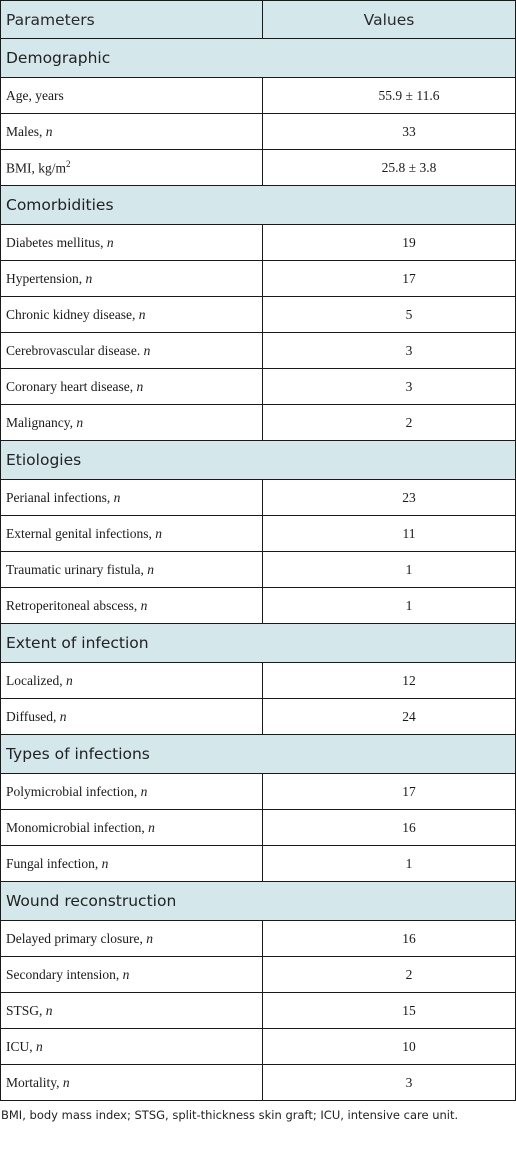  I want to click on section-title: Wound reconstruction, so click(258, 901).